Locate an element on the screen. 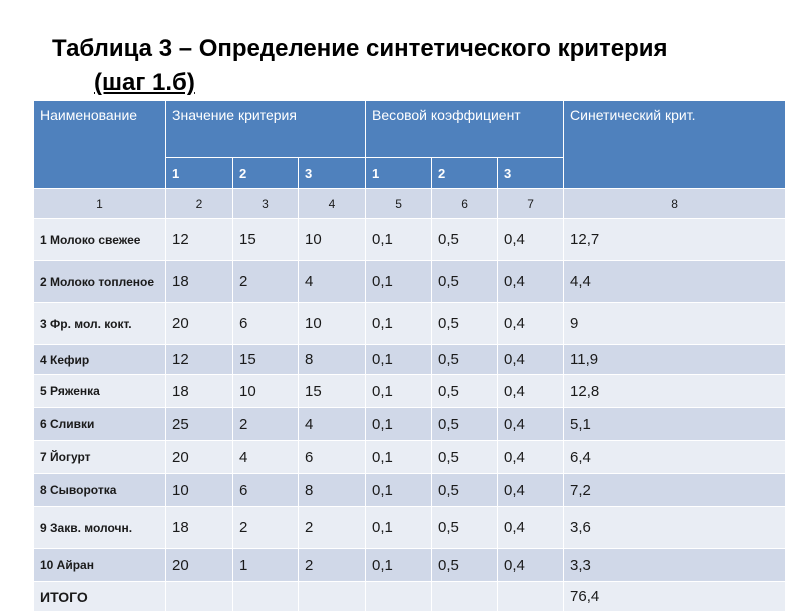 The width and height of the screenshot is (800, 612). value-cell: 12,8 is located at coordinates (675, 391).